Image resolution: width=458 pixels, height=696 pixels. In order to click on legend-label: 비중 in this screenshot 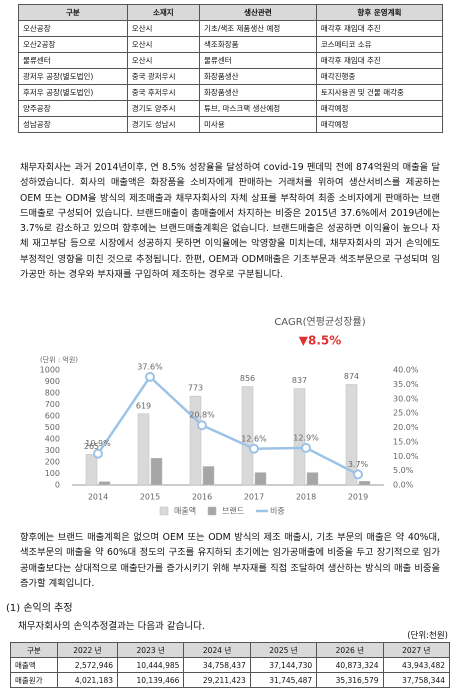, I will do `click(277, 511)`.